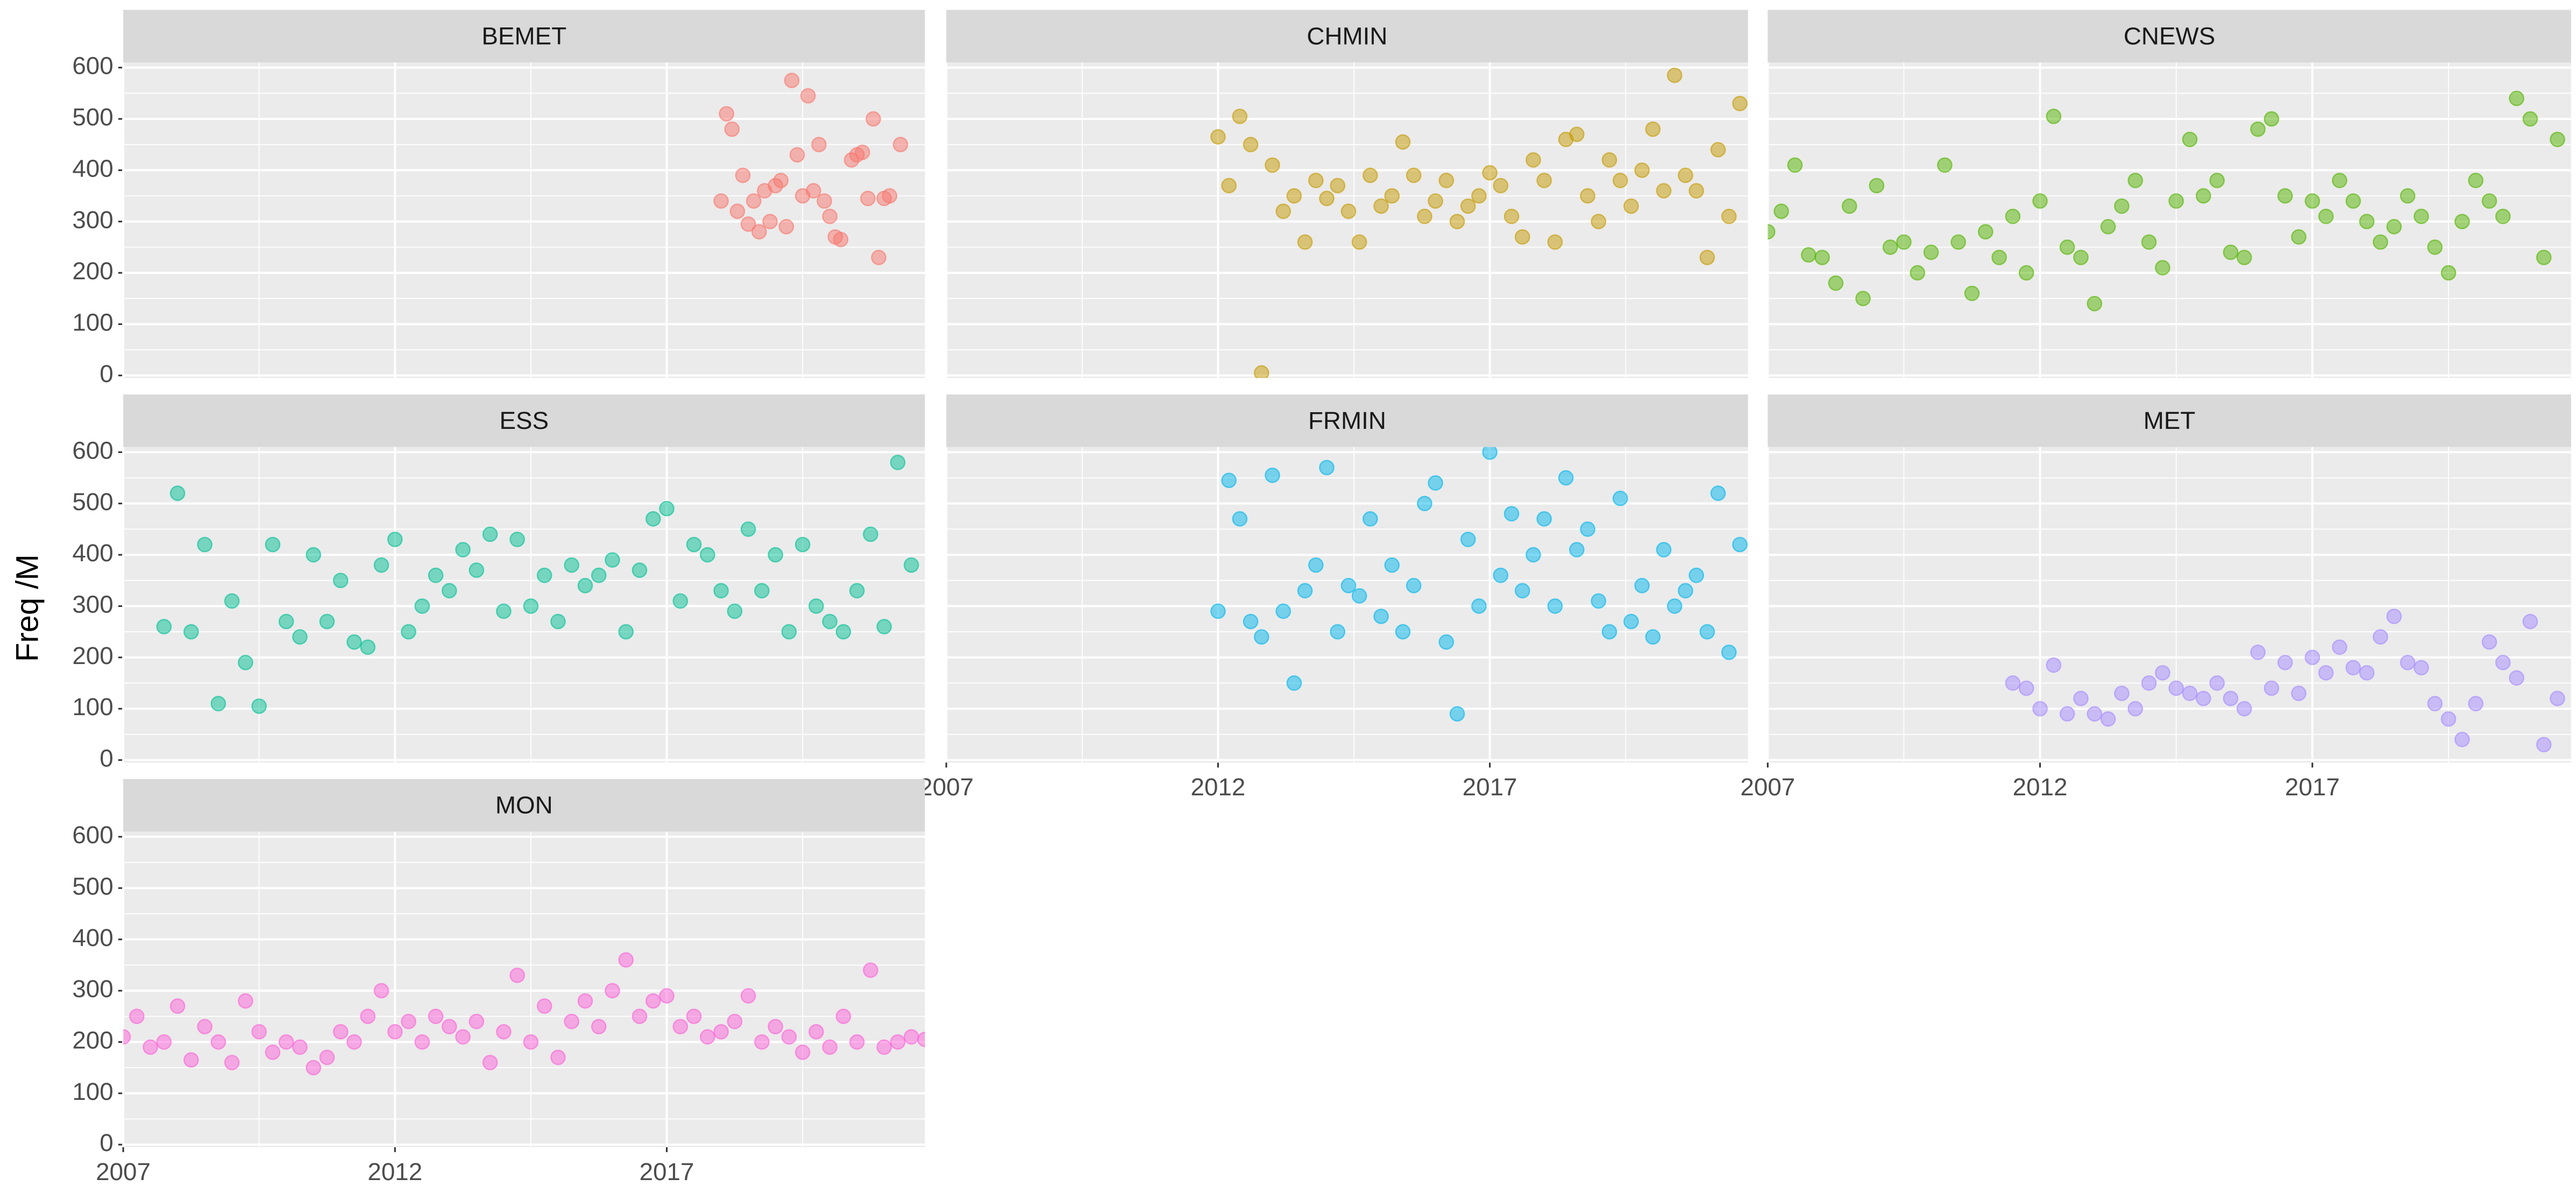 This screenshot has width=2576, height=1186. What do you see at coordinates (2170, 420) in the screenshot?
I see `strip-label: MET` at bounding box center [2170, 420].